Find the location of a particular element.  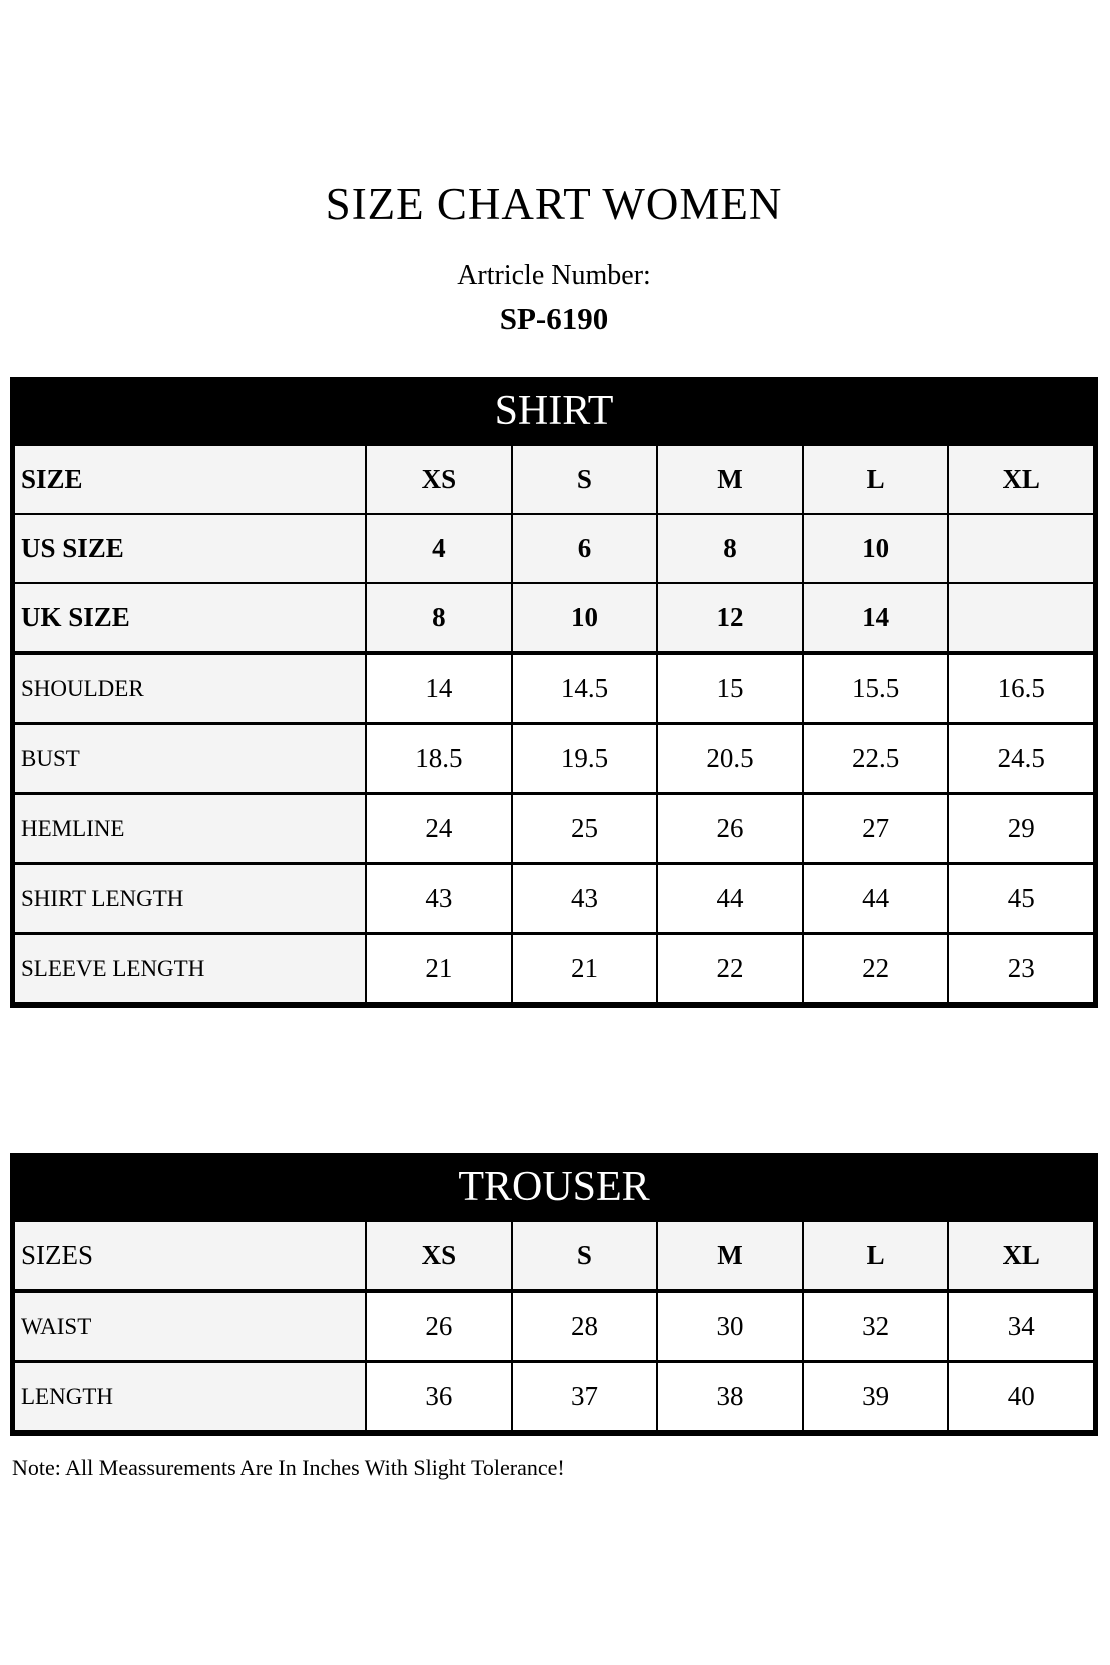

row-value-cell: 15 is located at coordinates (730, 688).